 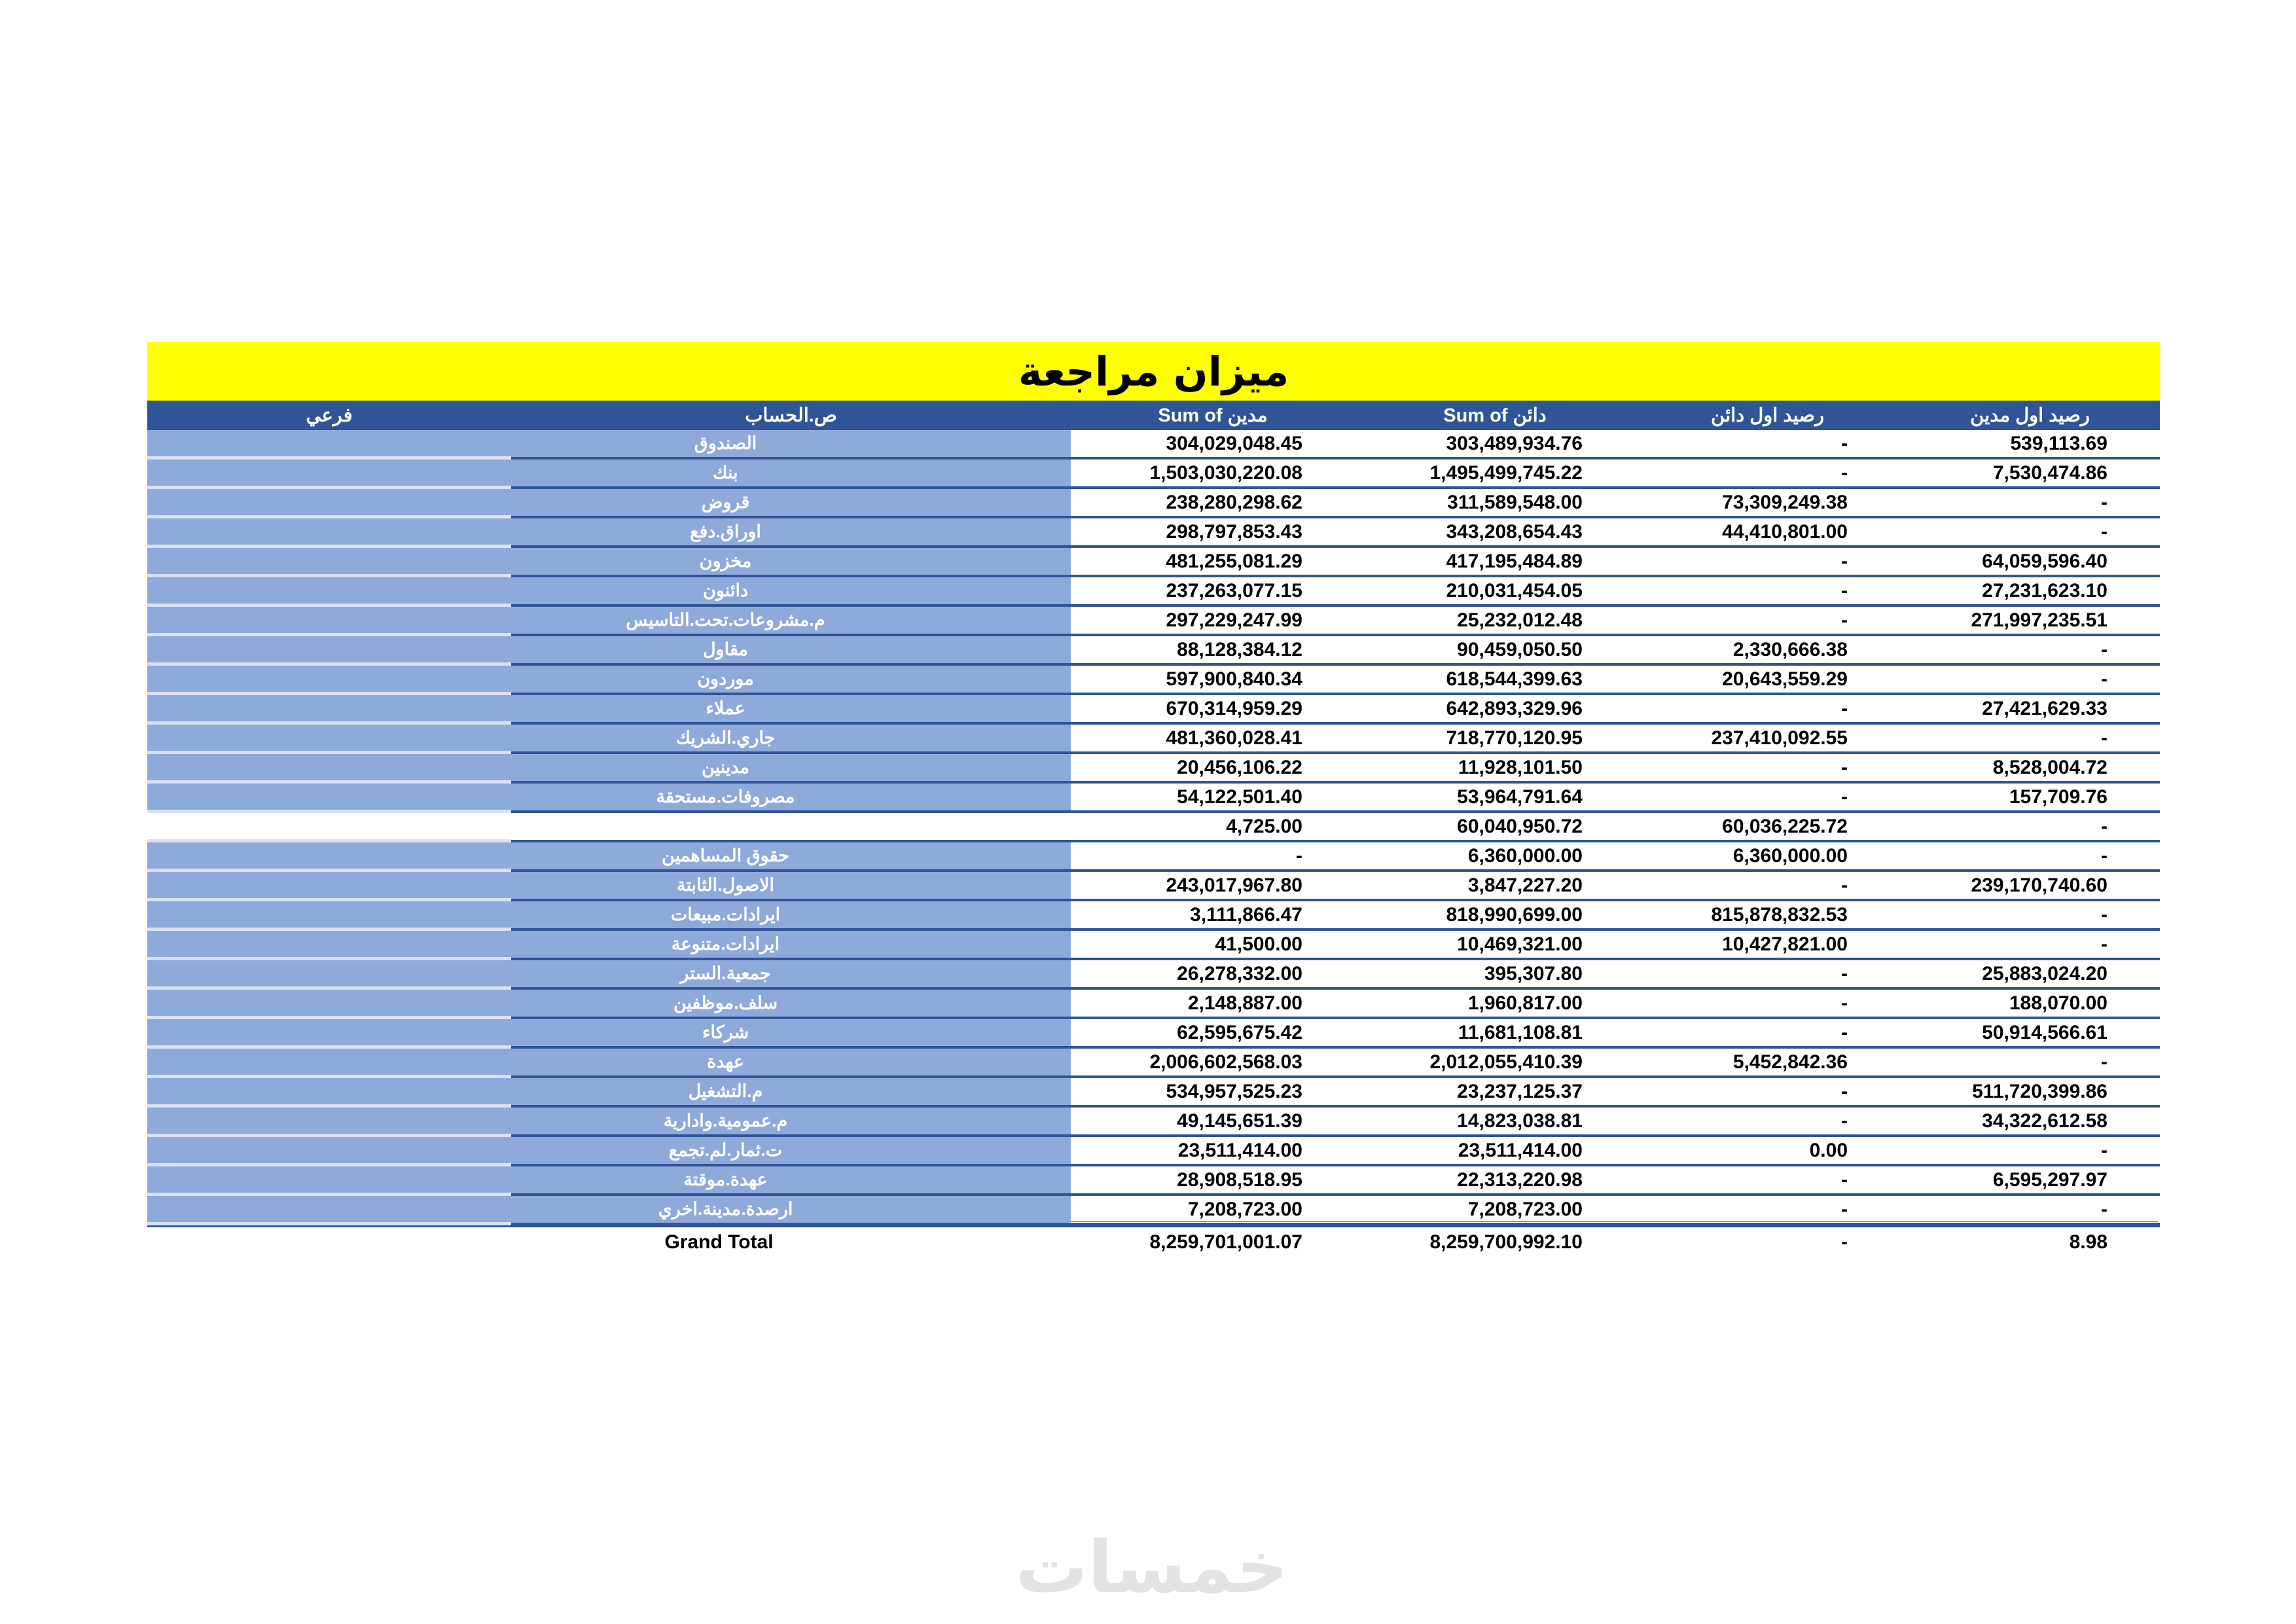 I want to click on account-cell: م.التشغيل, so click(x=791, y=1093).